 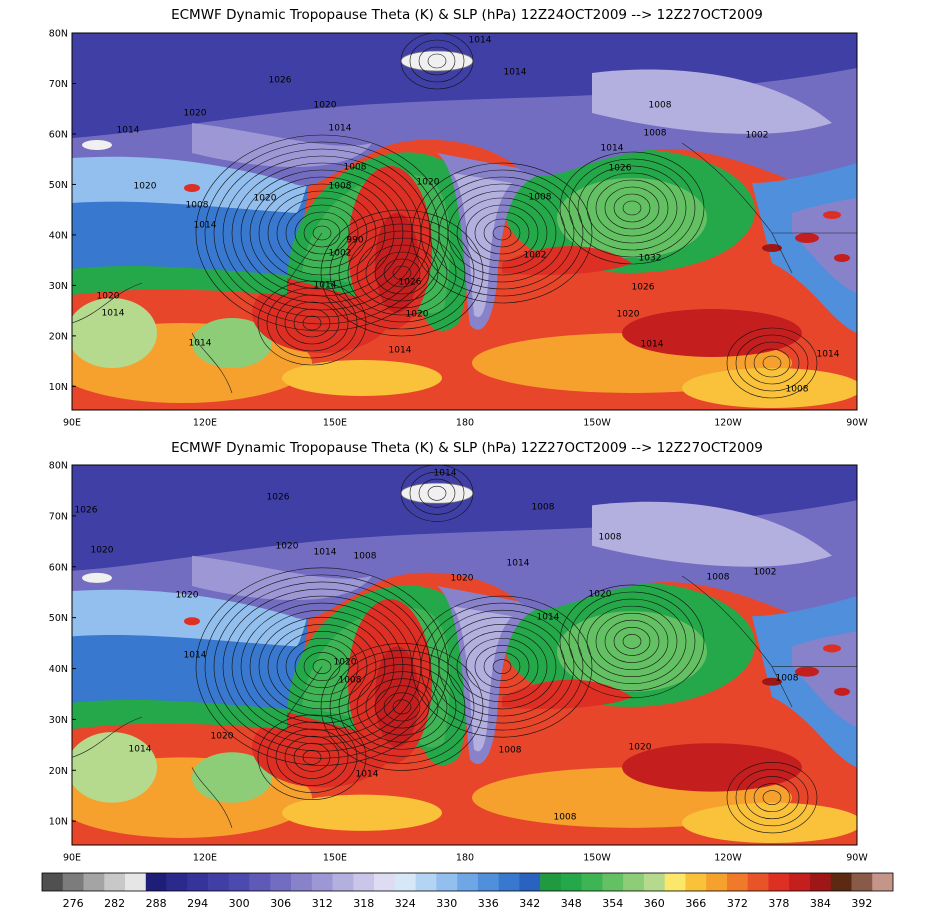 What do you see at coordinates (73, 903) in the screenshot?
I see `colorbar-label: 276` at bounding box center [73, 903].